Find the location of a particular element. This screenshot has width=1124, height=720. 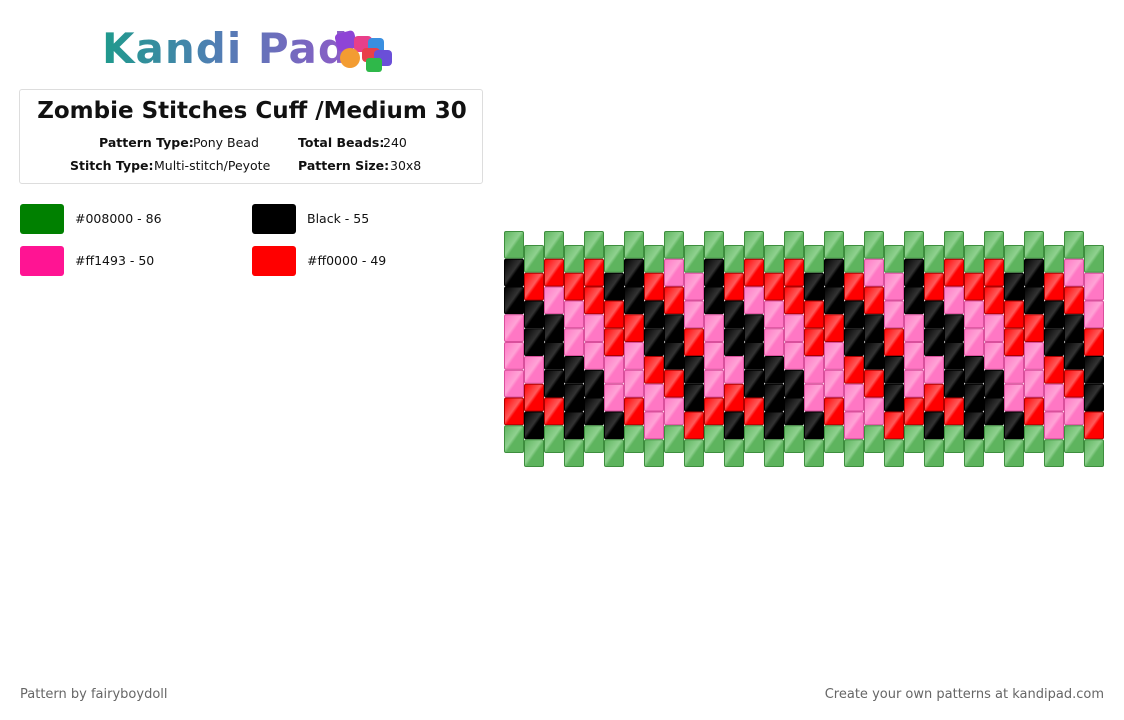

field-value: 30x8 is located at coordinates (406, 165).